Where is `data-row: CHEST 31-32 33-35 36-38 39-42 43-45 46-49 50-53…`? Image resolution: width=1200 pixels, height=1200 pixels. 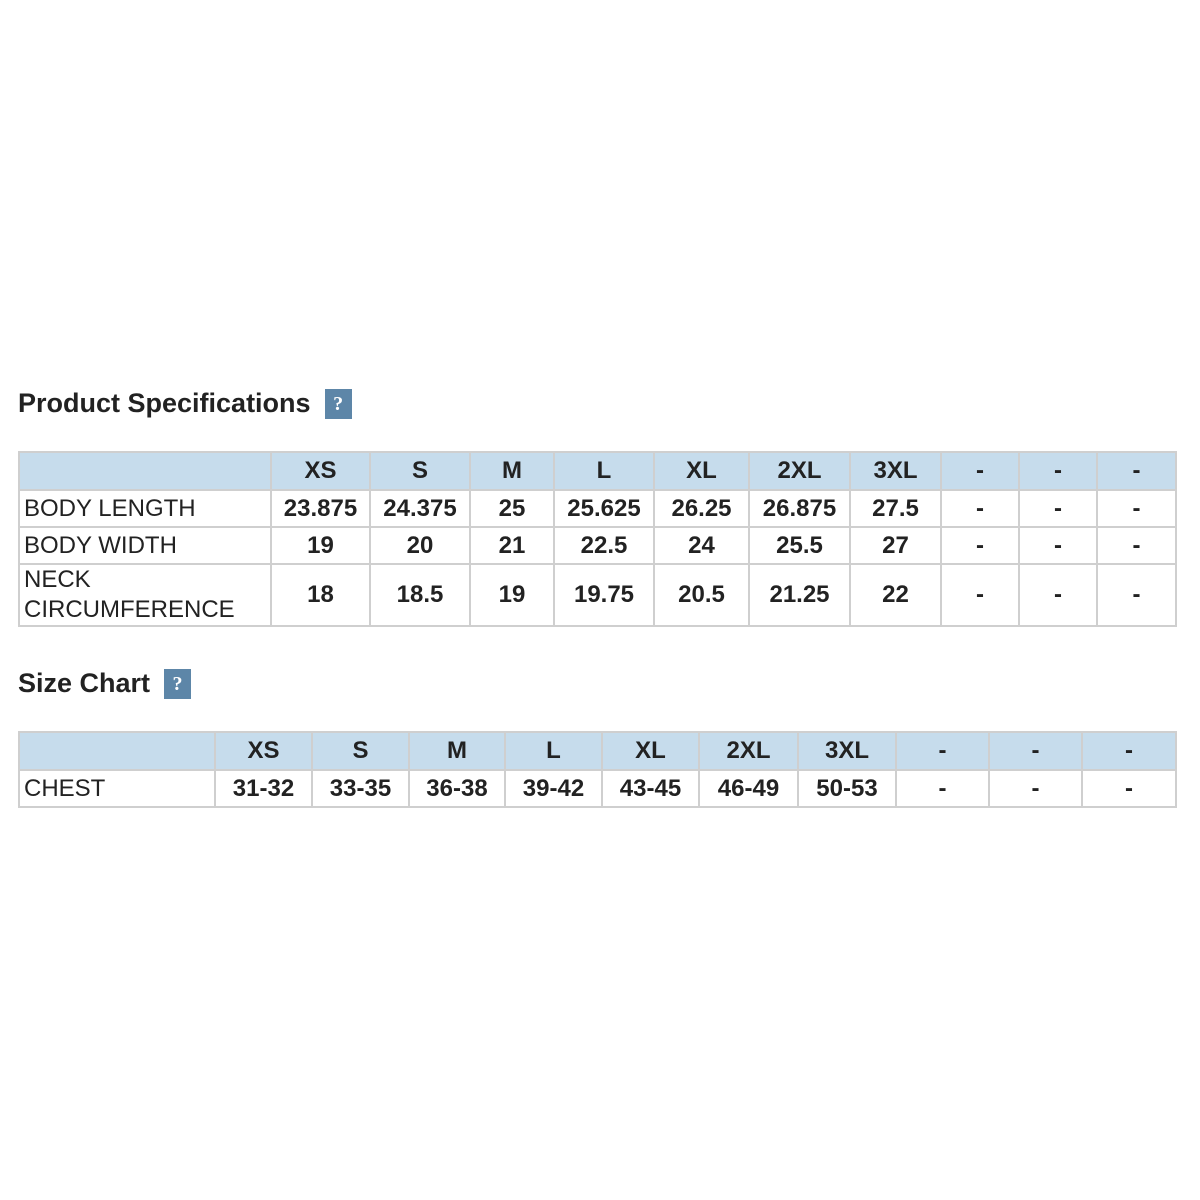
data-row: CHEST 31-32 33-35 36-38 39-42 43-45 46-49 50-53… is located at coordinates (597, 788).